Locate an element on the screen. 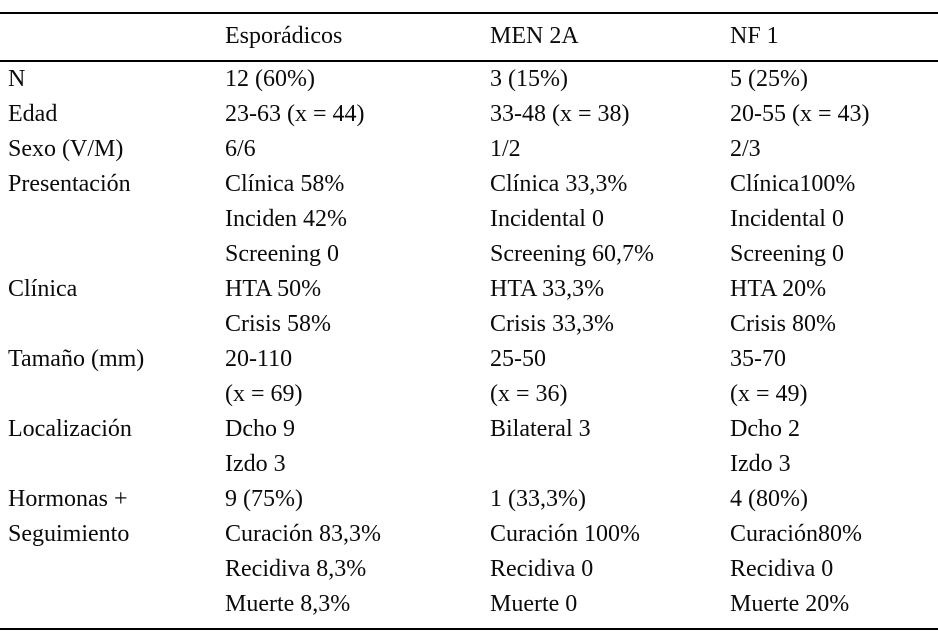  row-label: Localización is located at coordinates (70, 429).